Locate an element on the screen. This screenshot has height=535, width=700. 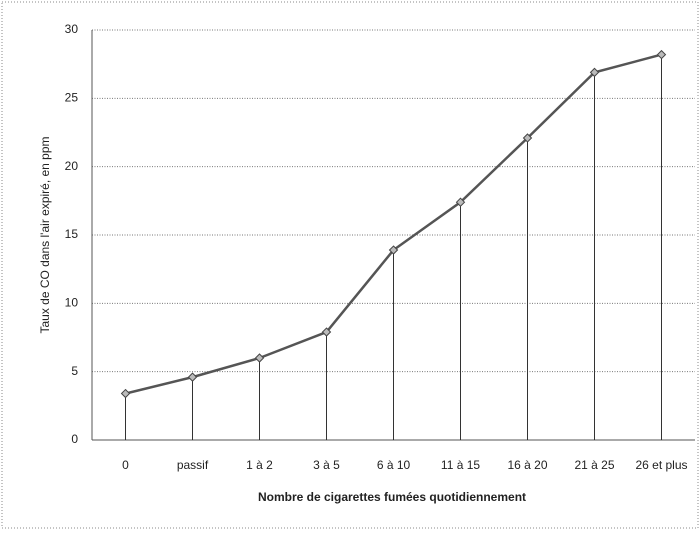
x-tick-label: 3 à 5 is located at coordinates (326, 465).